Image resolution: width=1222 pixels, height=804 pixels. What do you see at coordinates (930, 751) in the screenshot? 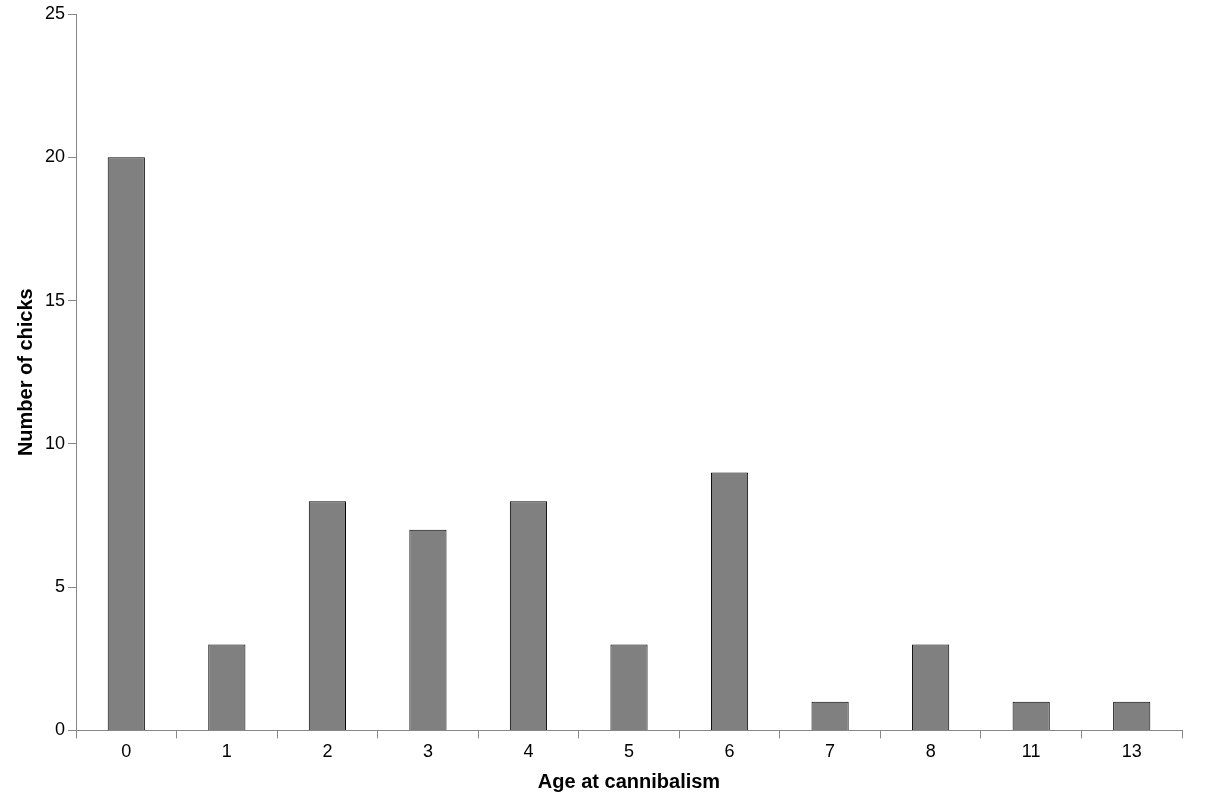
I see `x-tick-label: 8` at bounding box center [930, 751].